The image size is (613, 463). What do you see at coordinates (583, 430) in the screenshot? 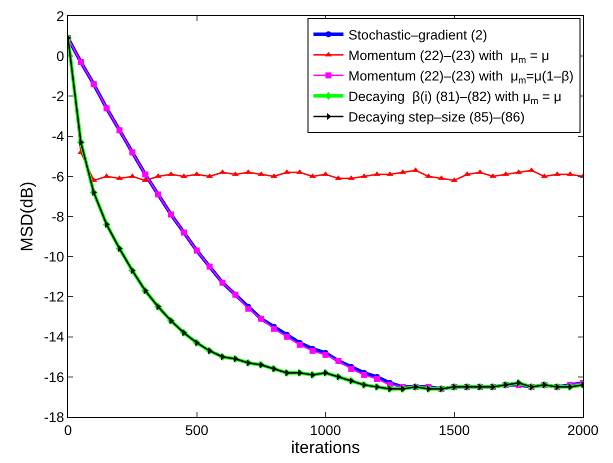
I see `x-tick-label: 2000` at bounding box center [583, 430].